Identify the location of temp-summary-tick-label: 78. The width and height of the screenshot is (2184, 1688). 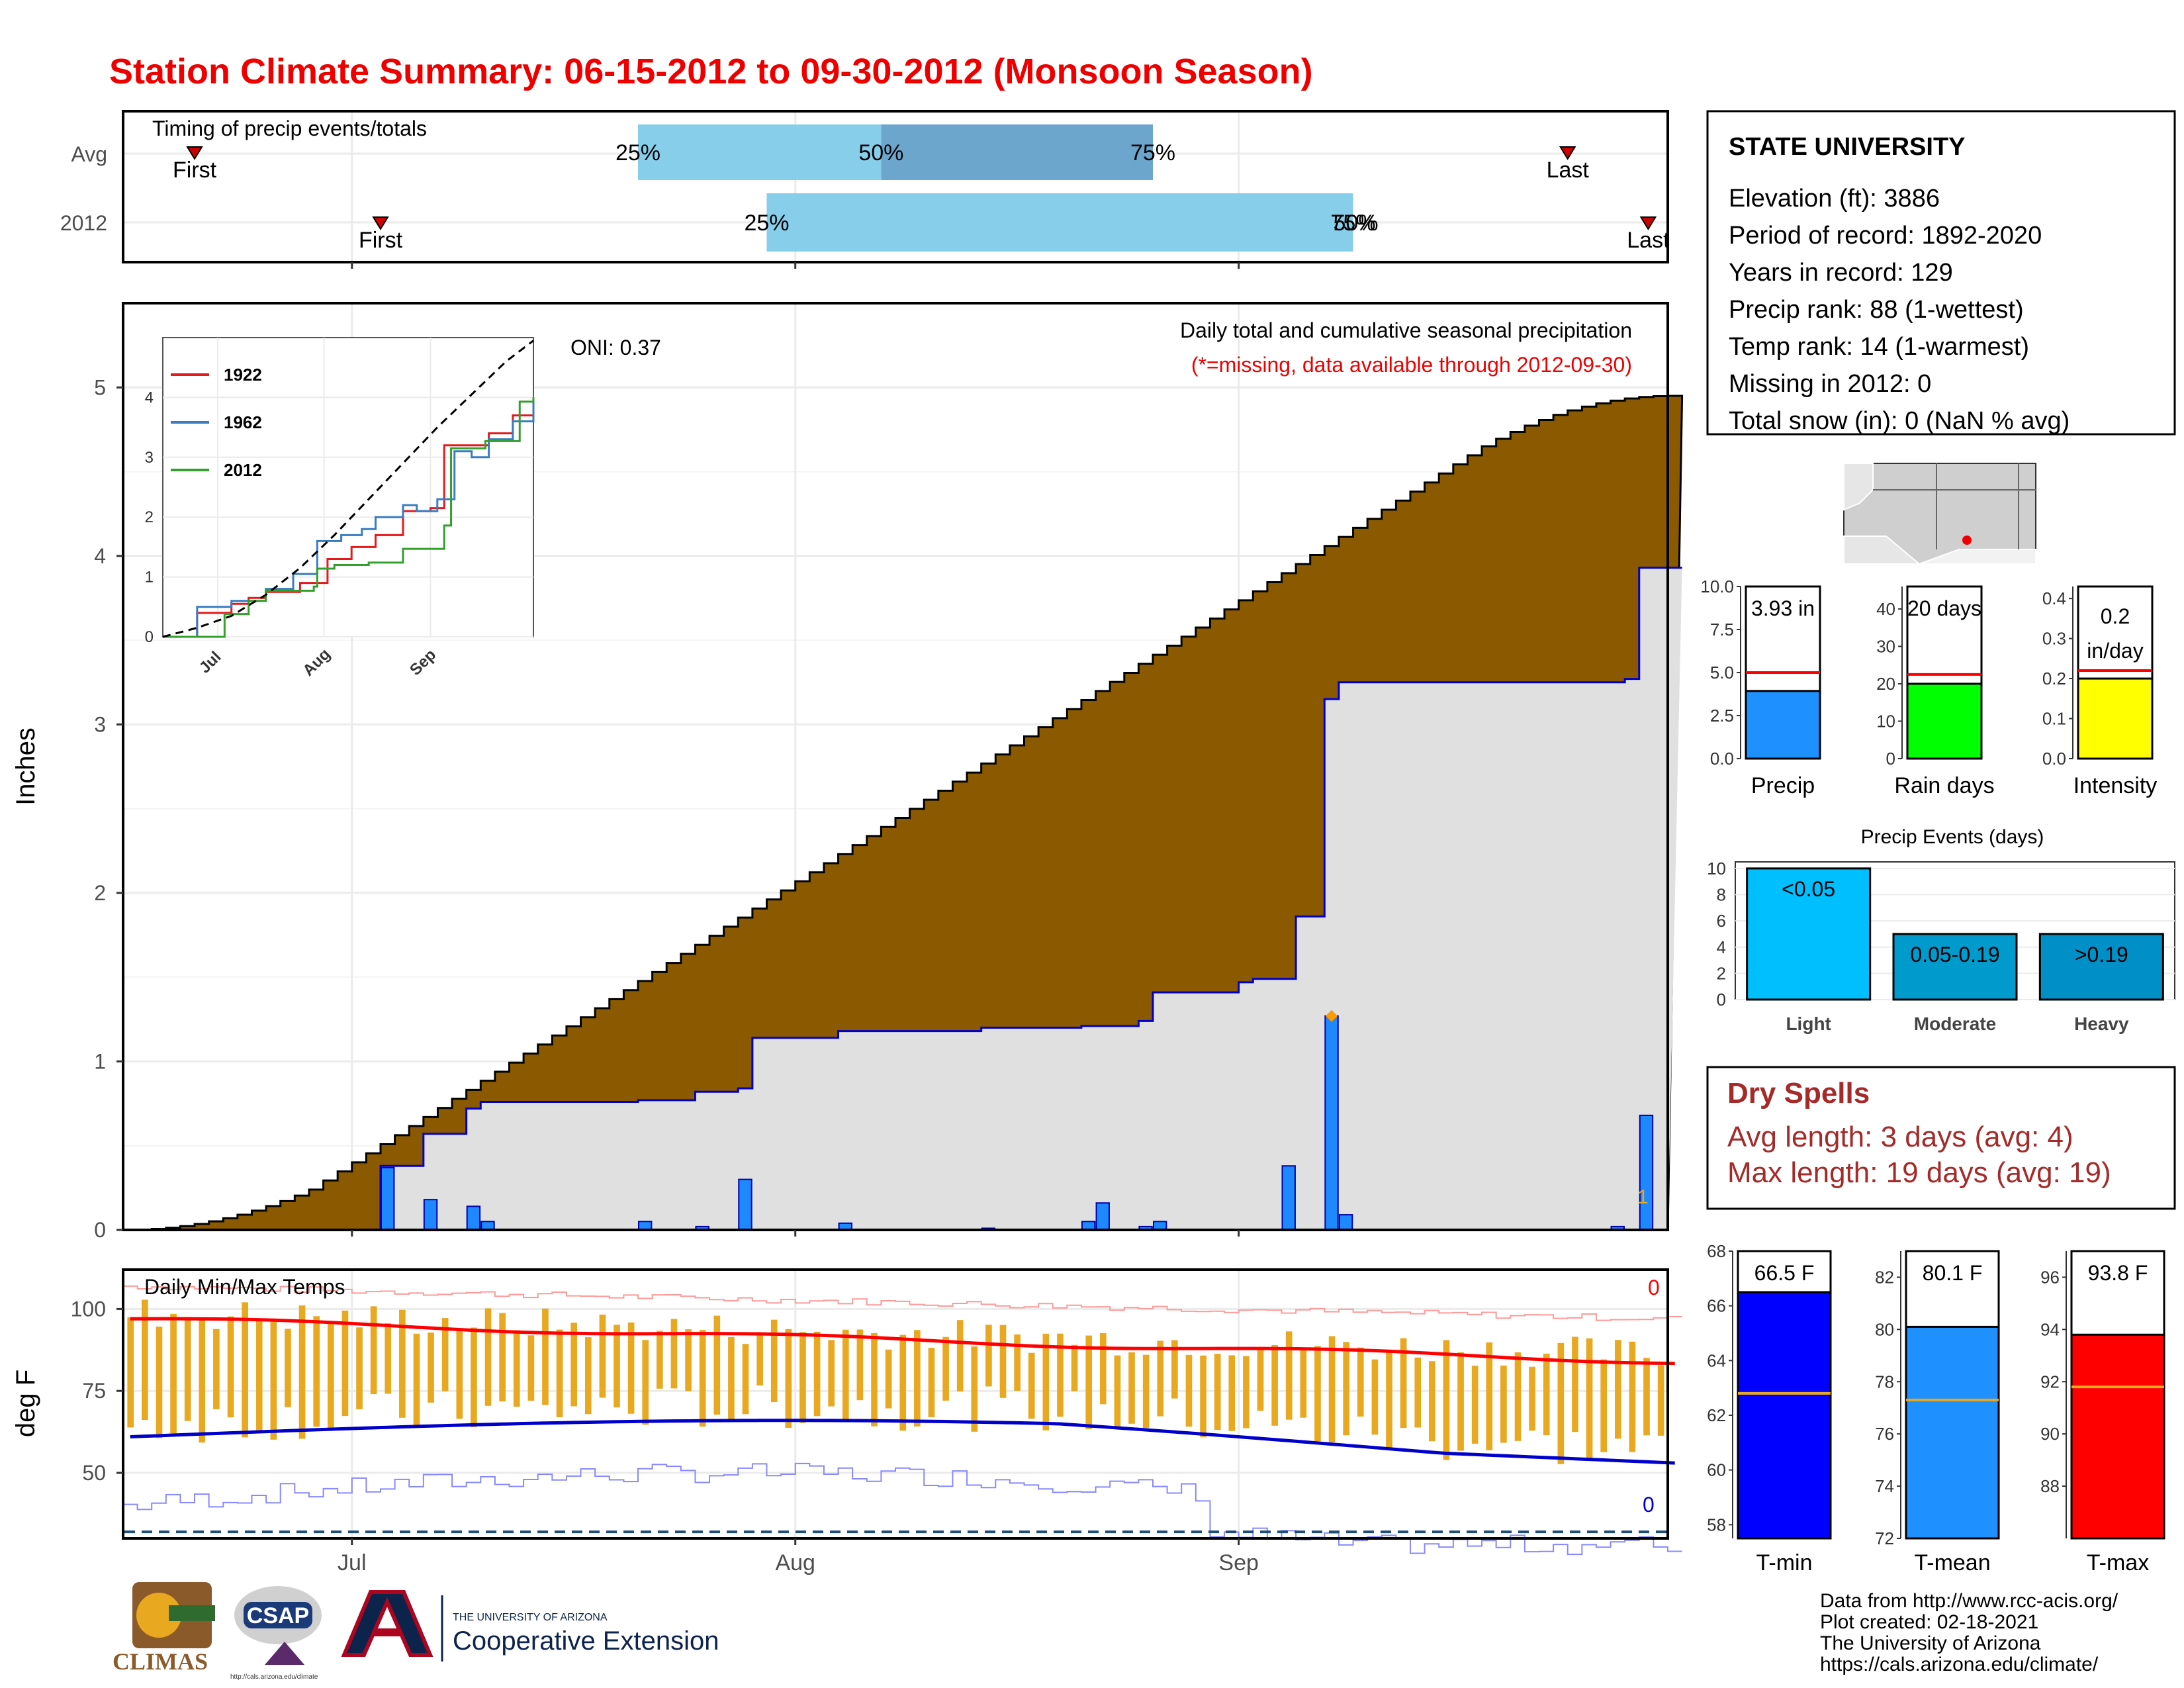
(1885, 1381).